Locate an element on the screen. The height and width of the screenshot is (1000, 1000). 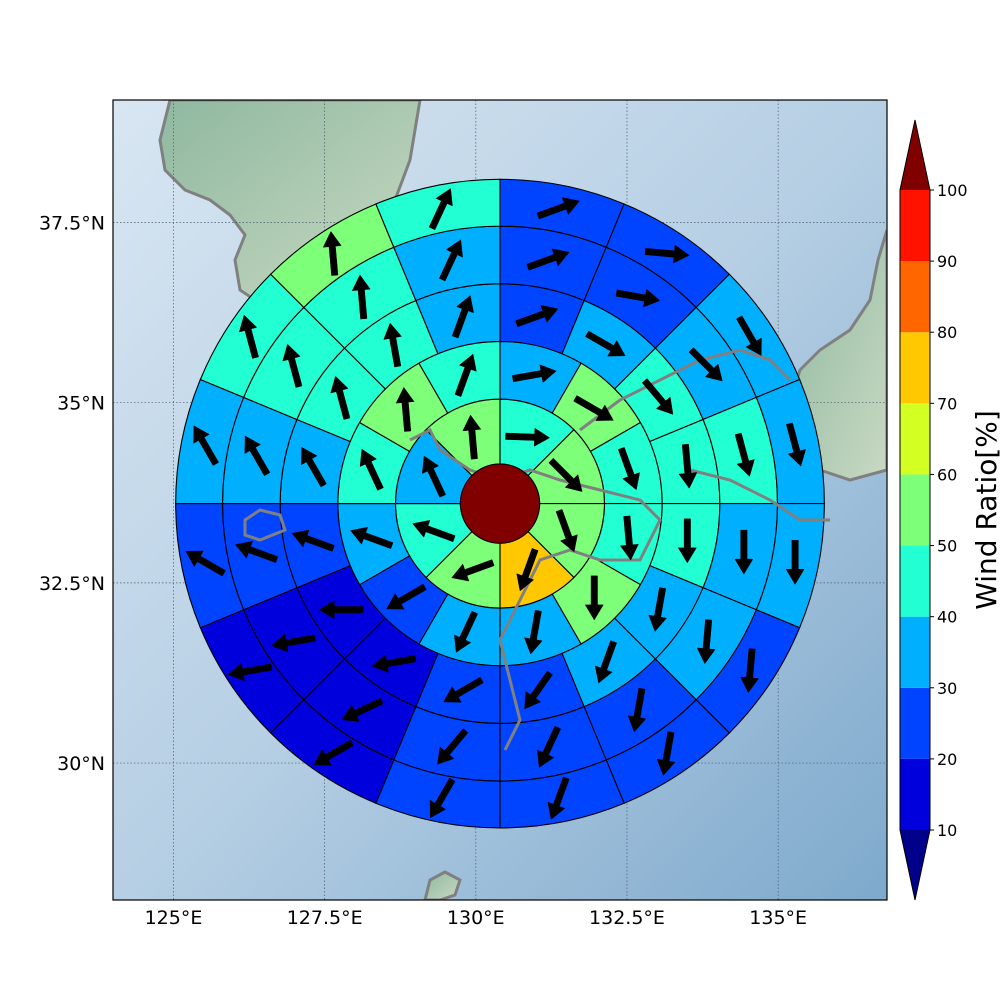
colorbar-under-arrow is located at coordinates (915, 865).